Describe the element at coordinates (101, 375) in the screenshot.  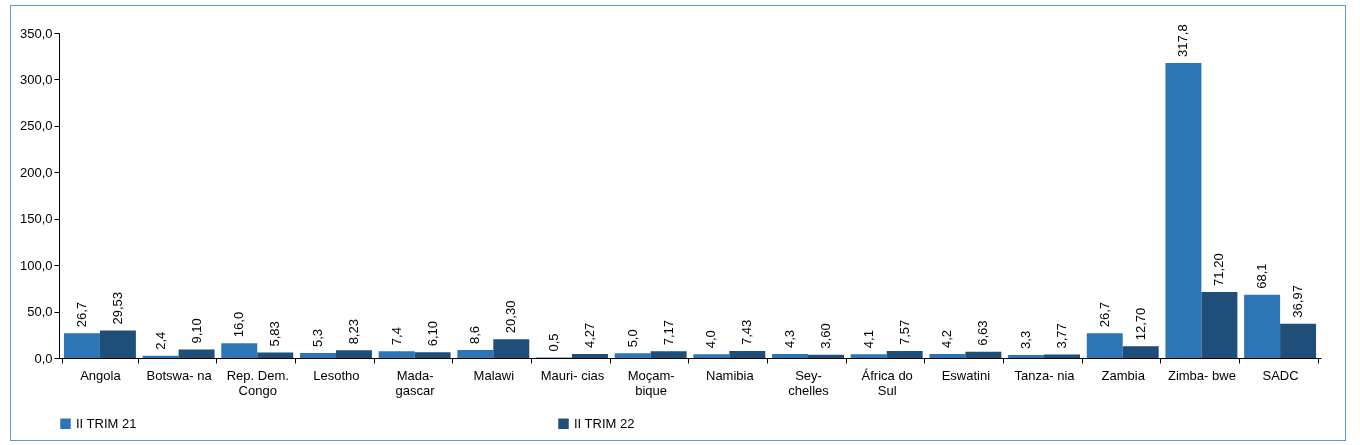
I see `x-tick-label: Angola` at that location.